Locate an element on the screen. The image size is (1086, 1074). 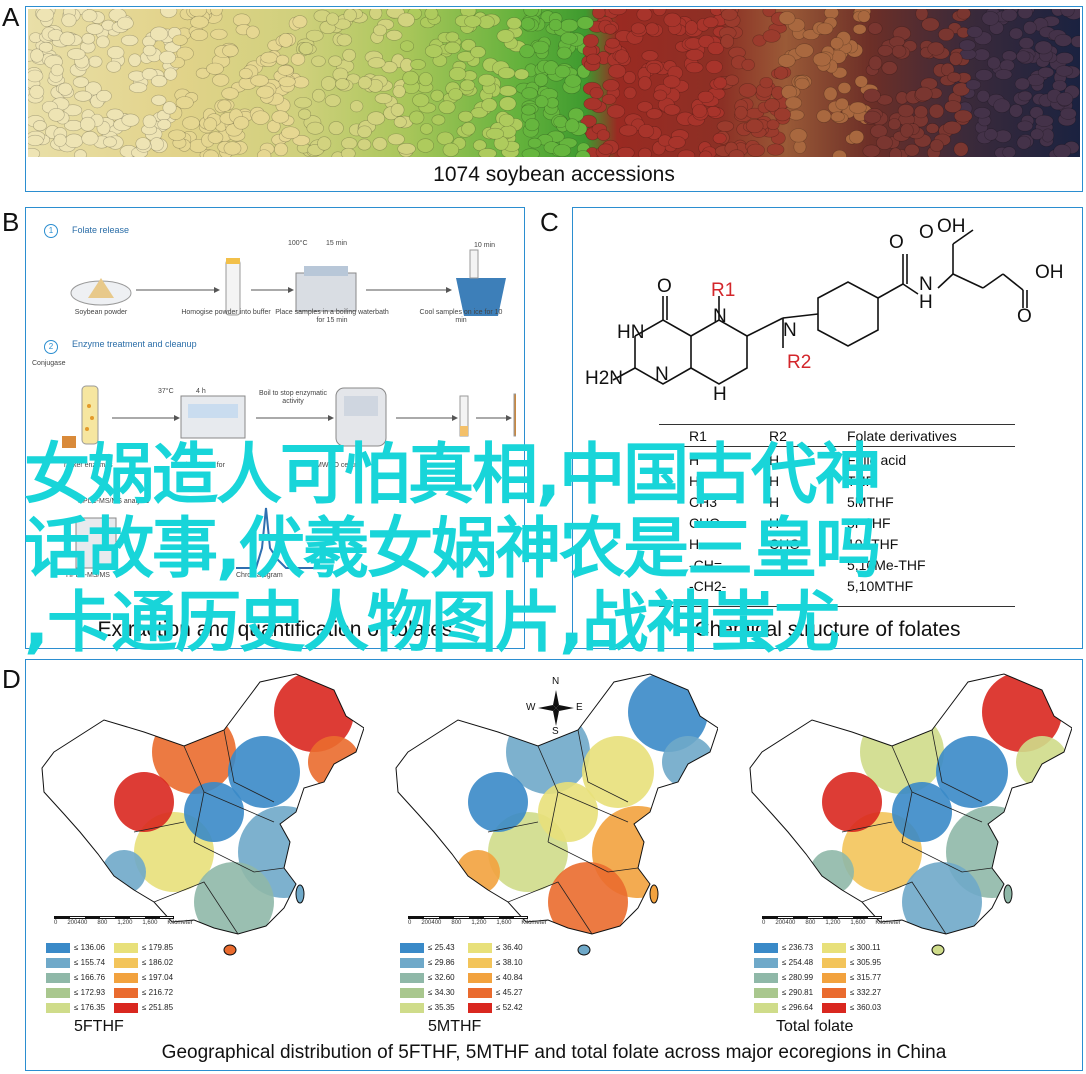
legend-item: ≤ 315.77 is located at coordinates (856, 977).